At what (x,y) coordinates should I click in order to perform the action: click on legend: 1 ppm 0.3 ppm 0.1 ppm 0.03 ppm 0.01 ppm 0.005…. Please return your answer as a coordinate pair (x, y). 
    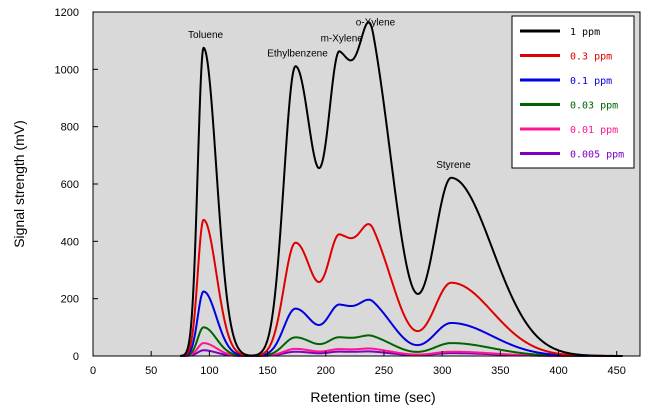
    Looking at the image, I should click on (573, 92).